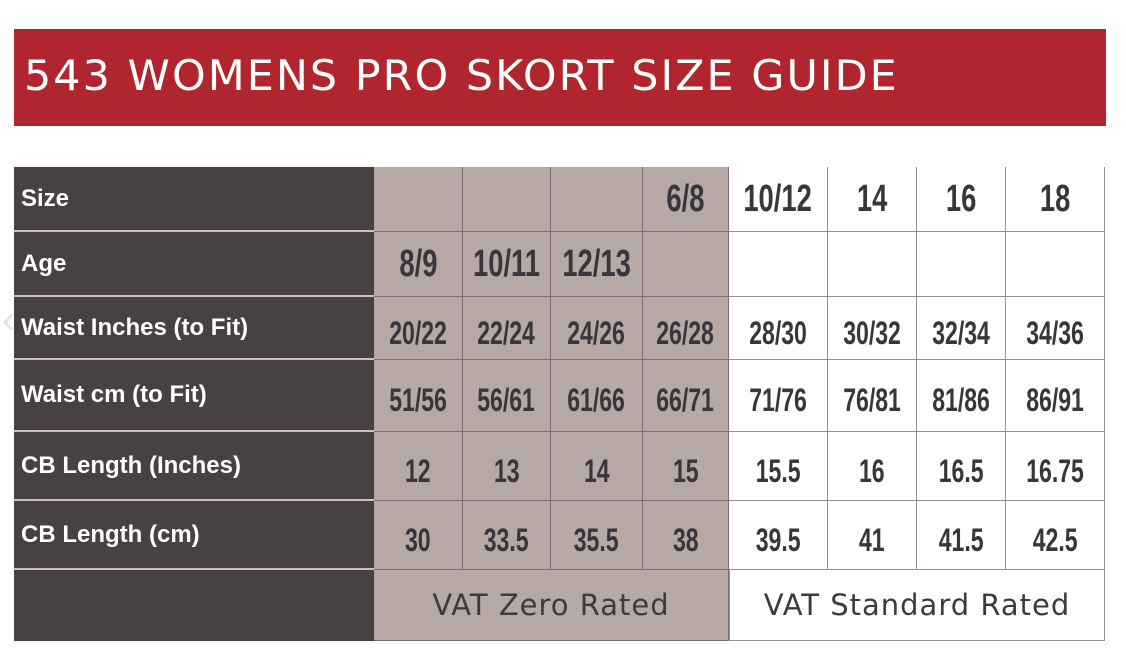 The width and height of the screenshot is (1126, 663). I want to click on table-cell: 10/11, so click(507, 264).